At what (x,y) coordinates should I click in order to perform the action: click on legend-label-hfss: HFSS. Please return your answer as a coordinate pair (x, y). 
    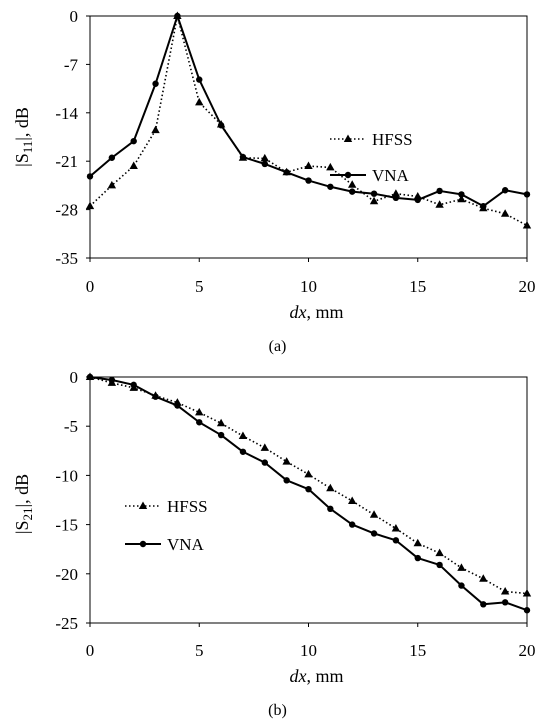
    Looking at the image, I should click on (187, 506).